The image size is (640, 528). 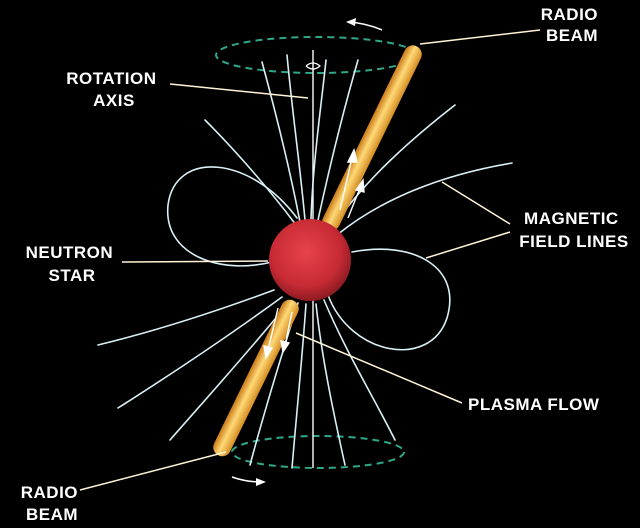 I want to click on rotation-ring-bottom, so click(x=318, y=452).